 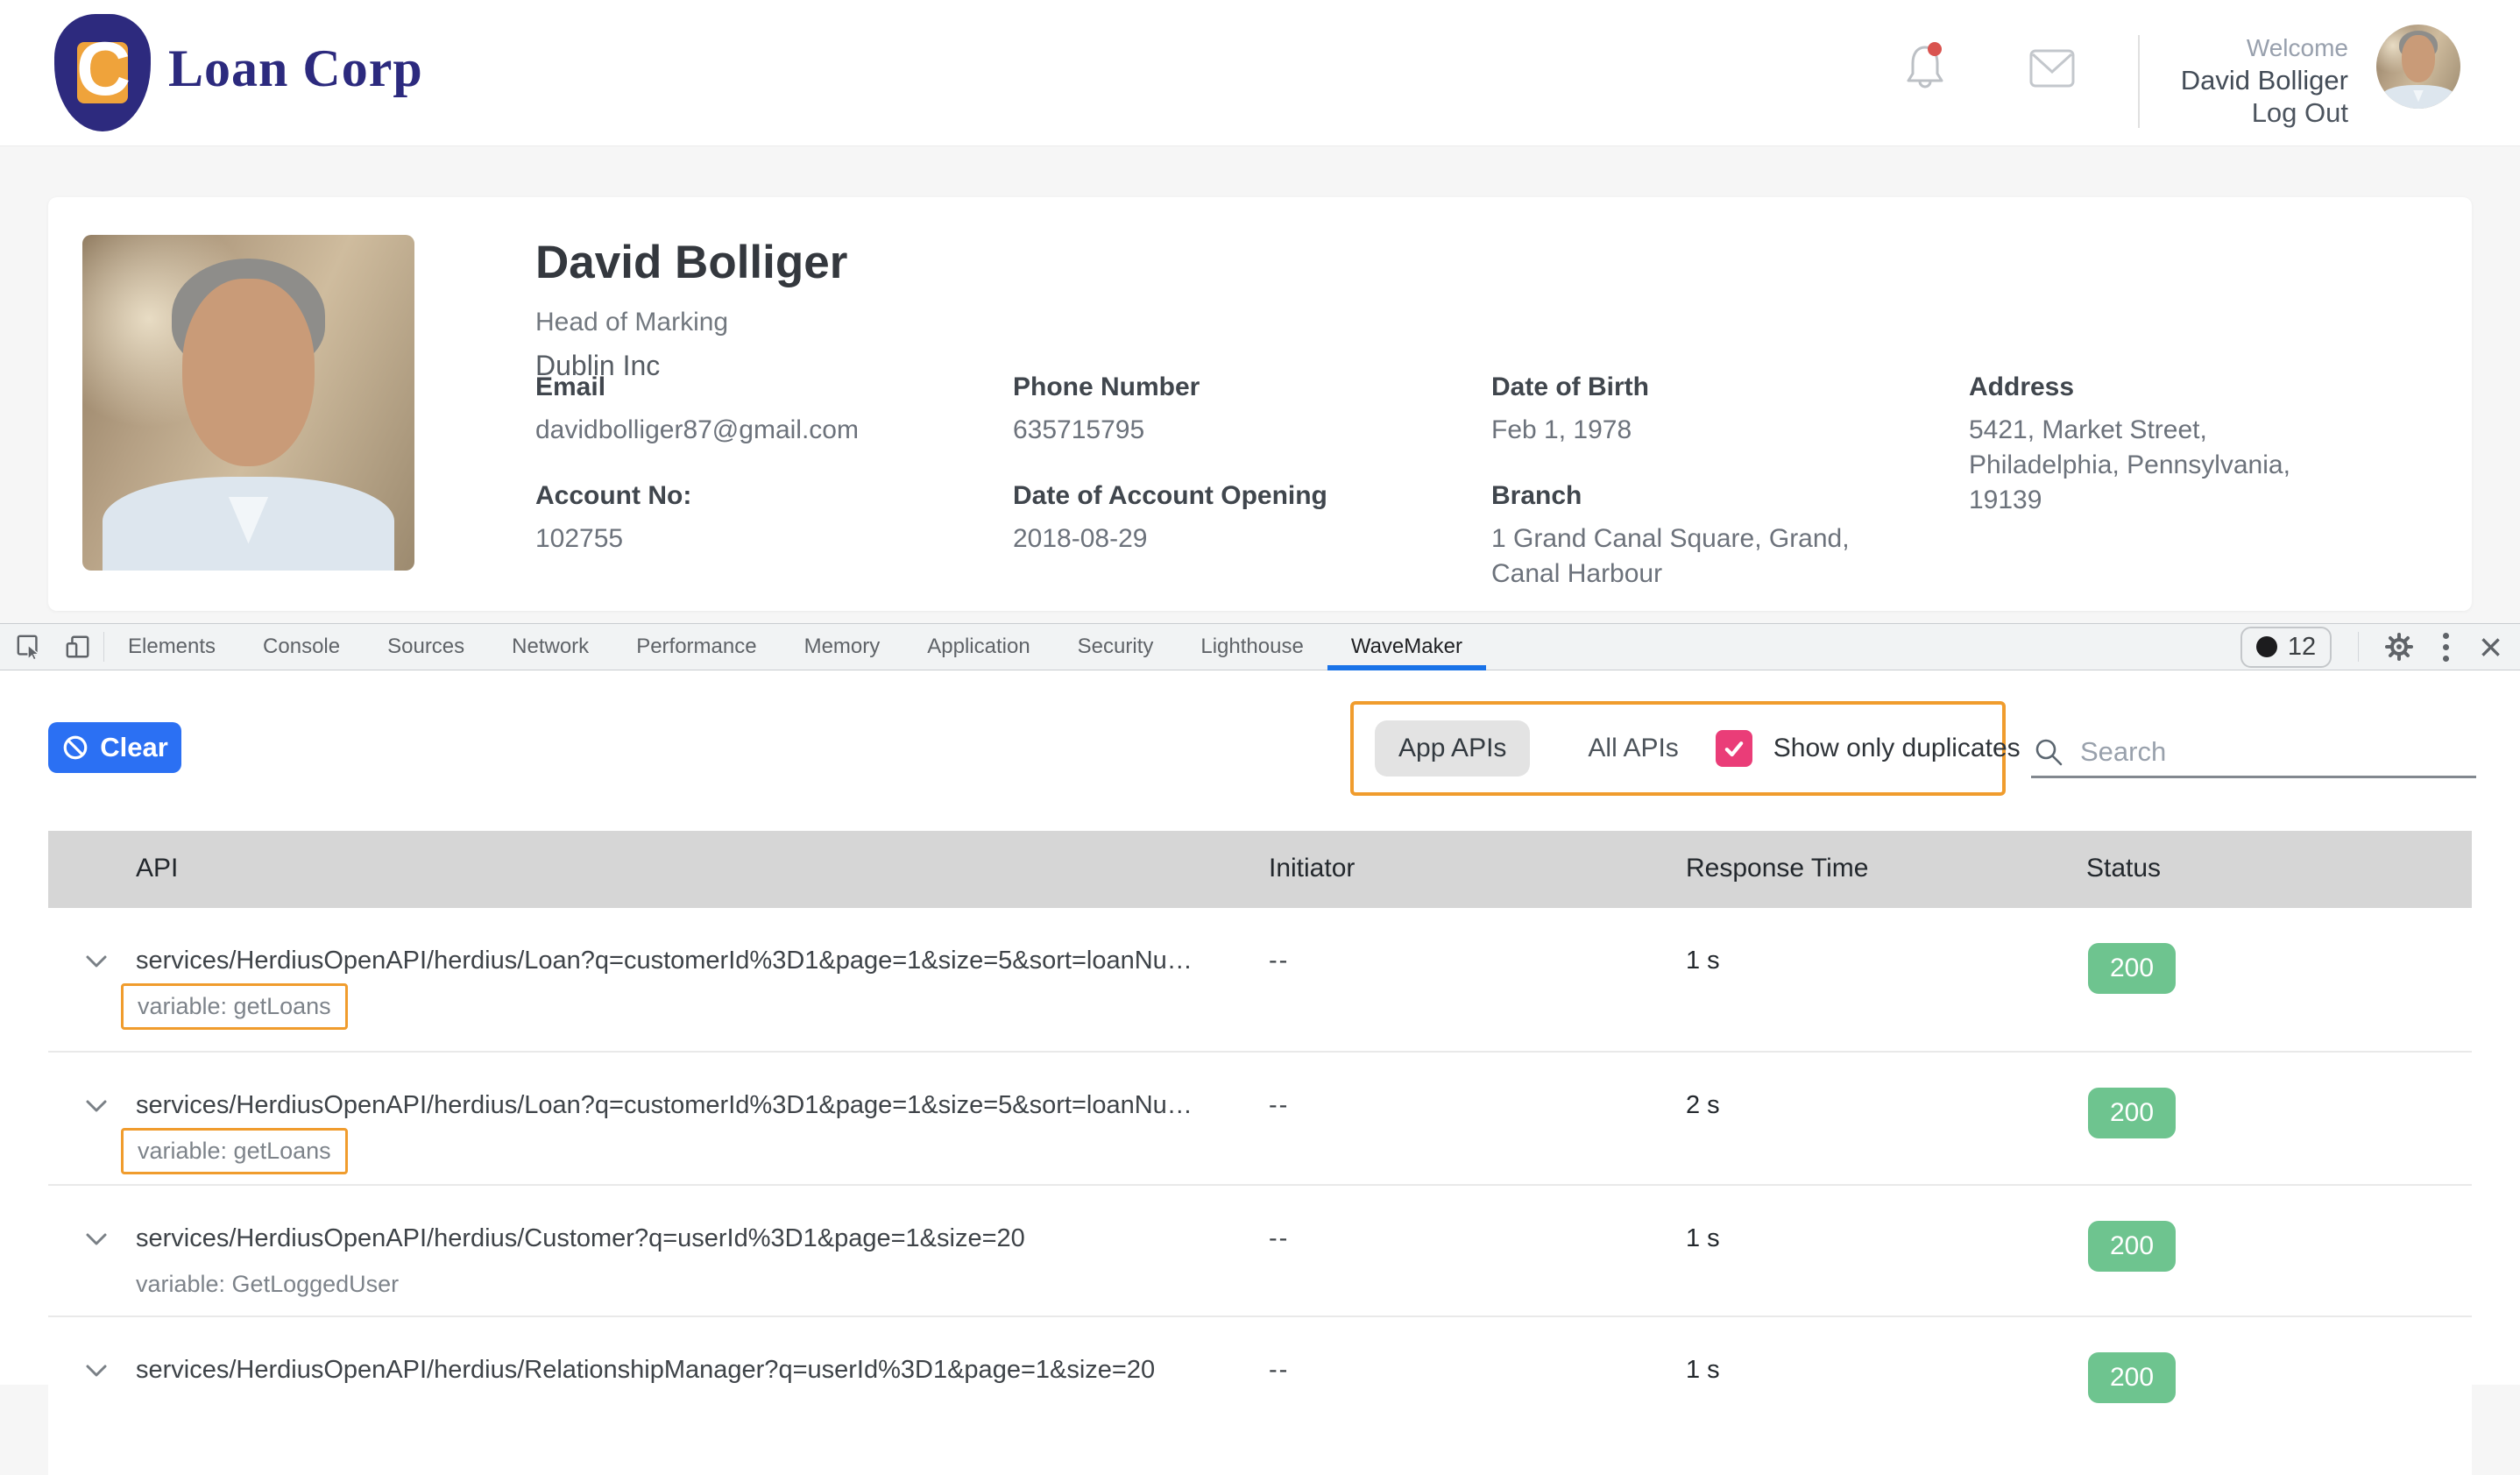 What do you see at coordinates (696, 646) in the screenshot?
I see `tab-performance: Performance` at bounding box center [696, 646].